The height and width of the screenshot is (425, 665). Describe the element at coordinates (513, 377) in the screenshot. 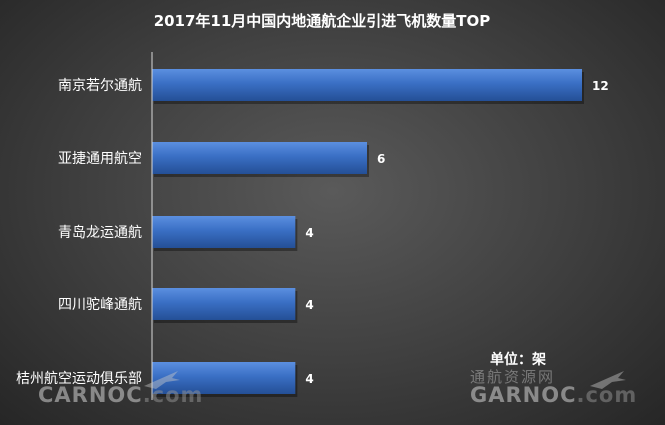

I see `watermark-cn: 通航资源网` at that location.